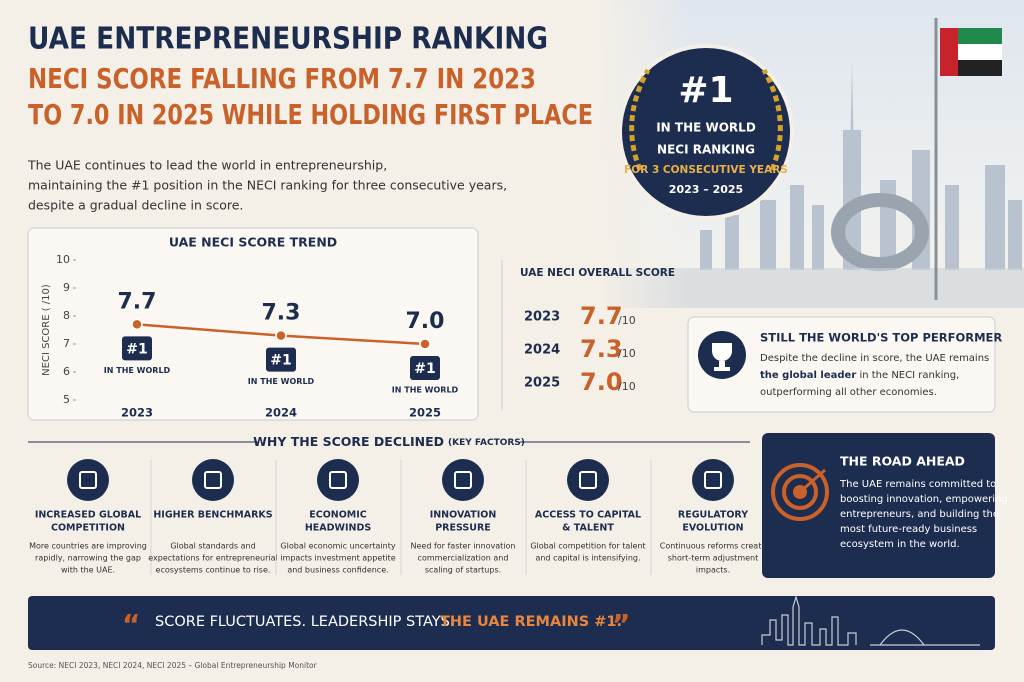 Image resolution: width=1024 pixels, height=682 pixels. What do you see at coordinates (288, 39) in the screenshot?
I see `title: UAE ENTREPRENEURSHIP RANKING` at bounding box center [288, 39].